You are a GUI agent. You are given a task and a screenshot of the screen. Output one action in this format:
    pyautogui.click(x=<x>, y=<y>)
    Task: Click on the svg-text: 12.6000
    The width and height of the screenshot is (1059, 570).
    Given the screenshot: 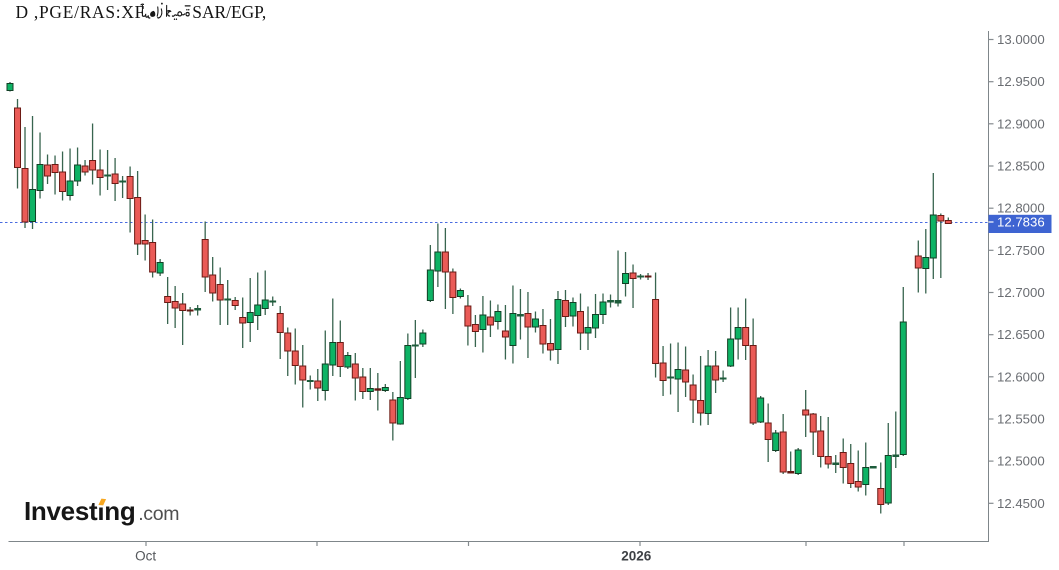 What is the action you would take?
    pyautogui.click(x=1021, y=376)
    